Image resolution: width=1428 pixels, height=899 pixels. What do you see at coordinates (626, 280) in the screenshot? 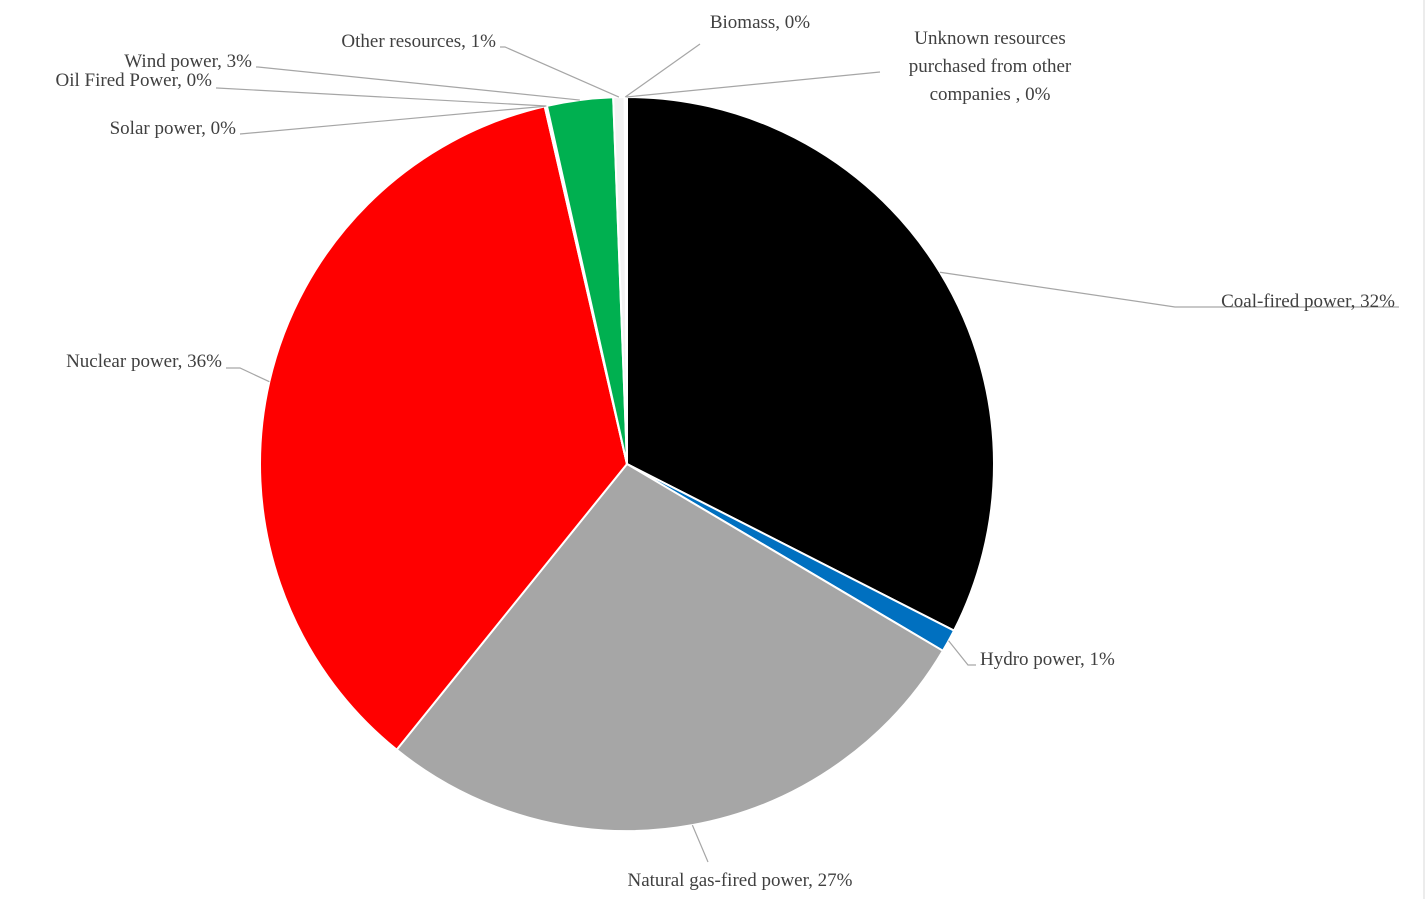
I see `pie-slice-unknown-resources-purchased-from-other-companies` at bounding box center [626, 280].